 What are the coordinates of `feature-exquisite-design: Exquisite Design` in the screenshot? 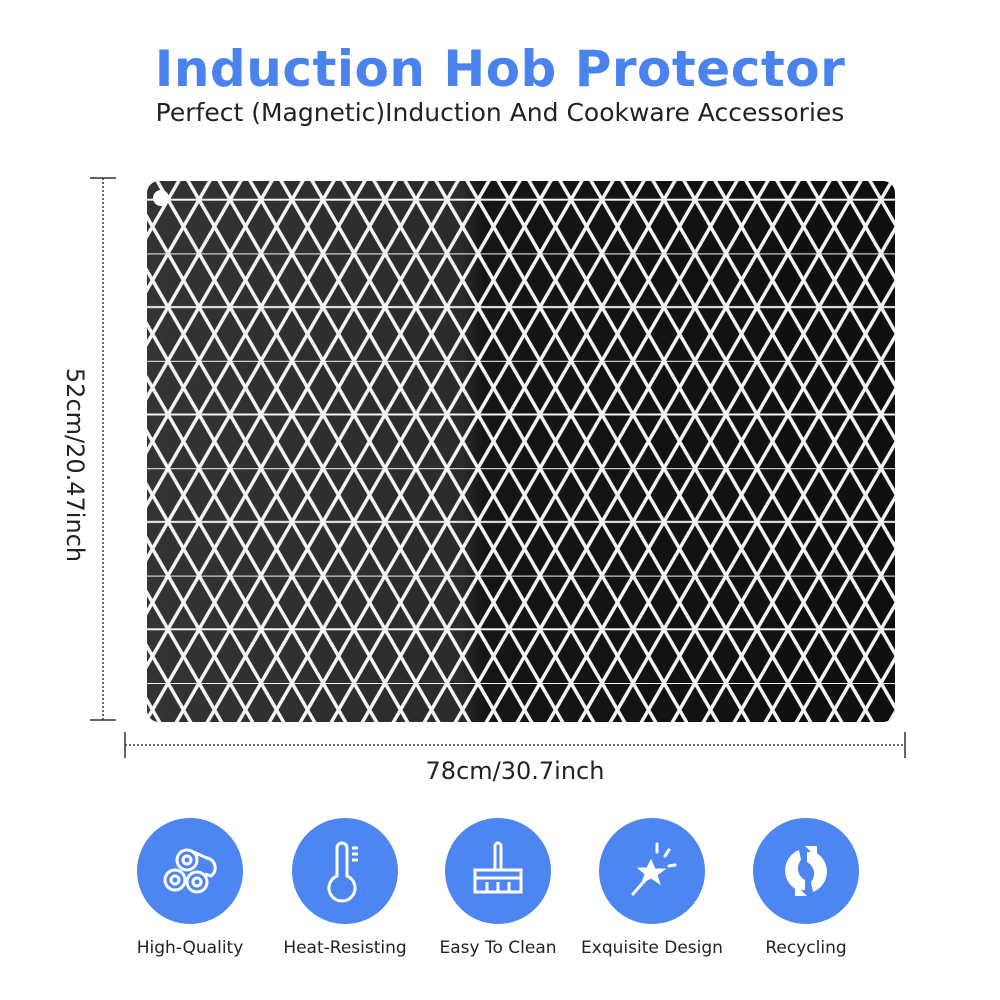 It's located at (652, 888).